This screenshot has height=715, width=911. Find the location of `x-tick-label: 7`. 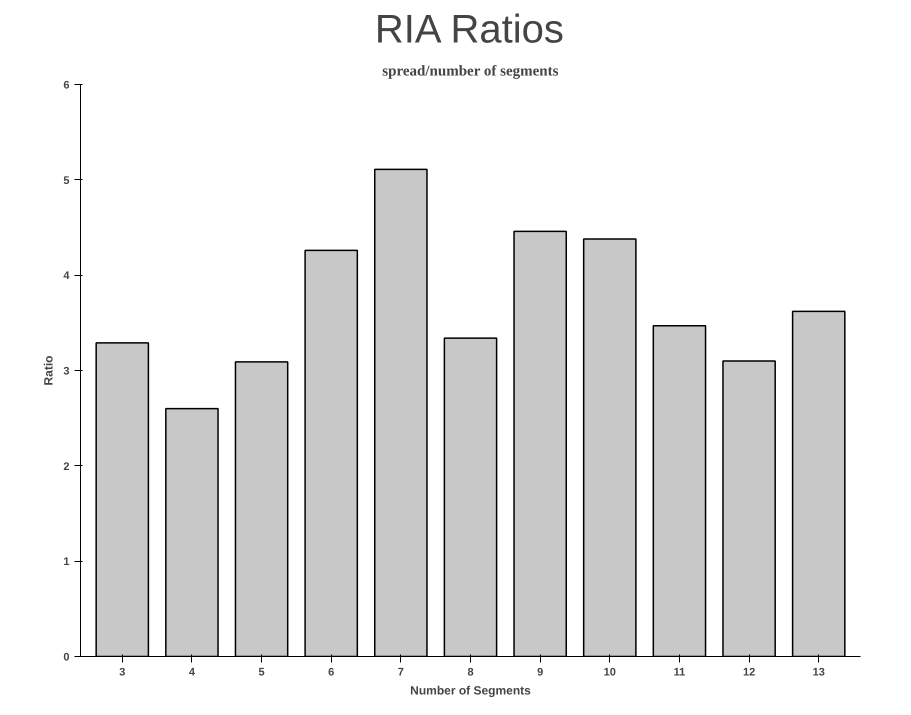

x-tick-label: 7 is located at coordinates (401, 672).